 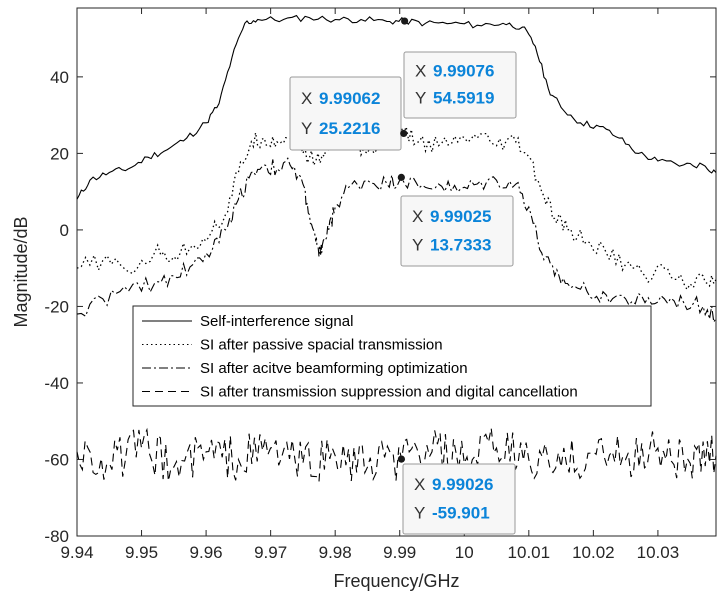 I want to click on datatip-x-value: 9.99076, so click(x=463, y=70).